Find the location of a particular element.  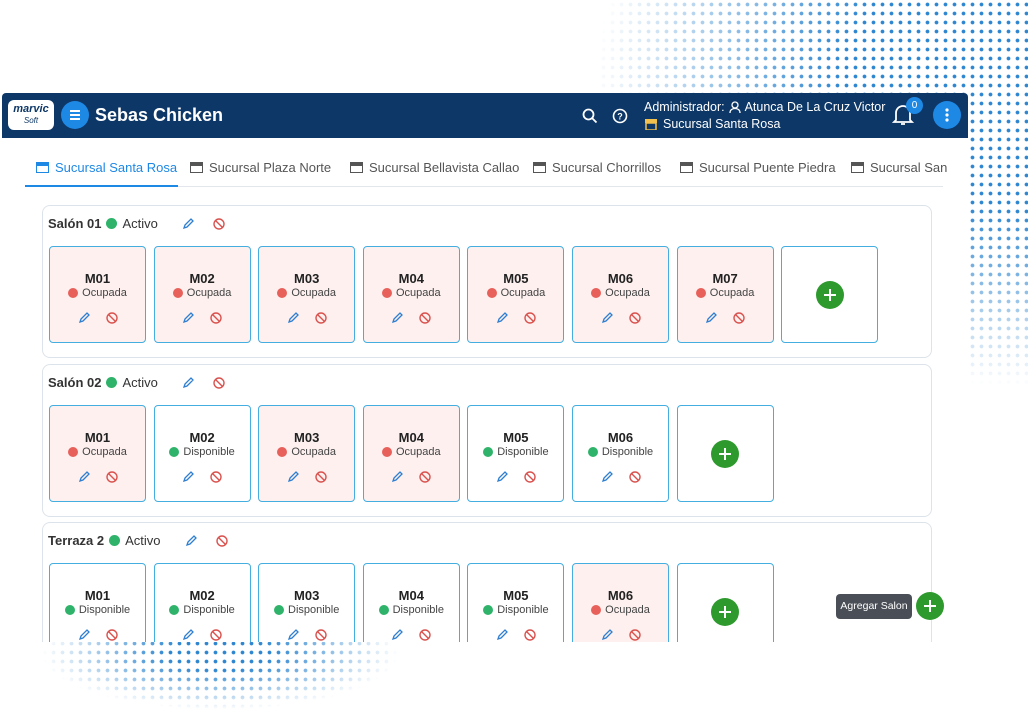

branch-tab: Sucursal Puente Piedra is located at coordinates (758, 167).